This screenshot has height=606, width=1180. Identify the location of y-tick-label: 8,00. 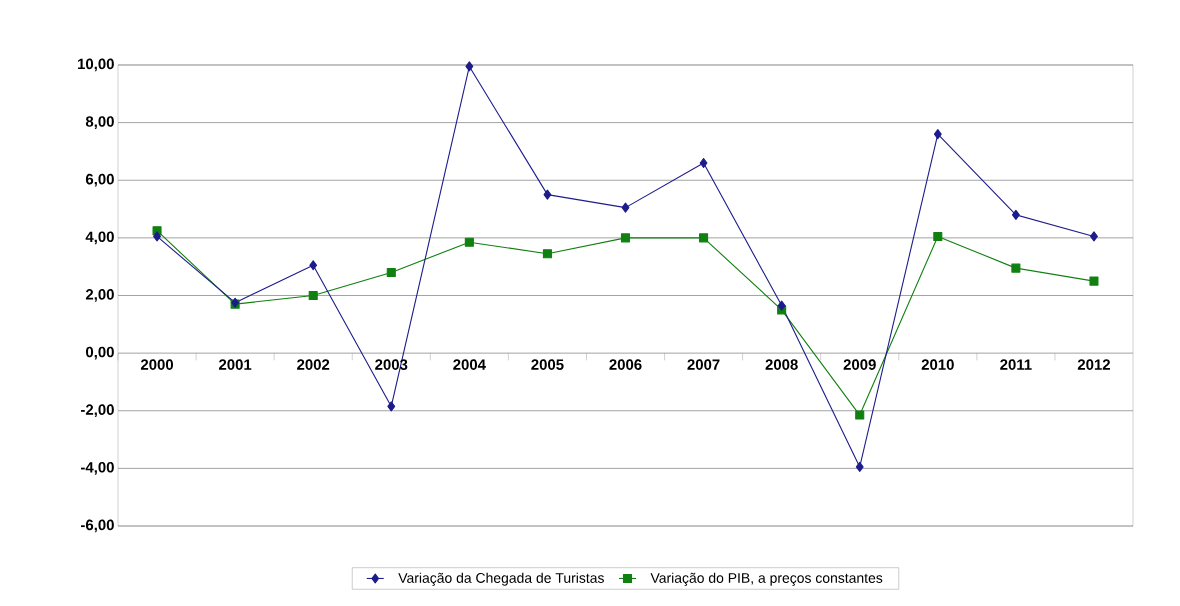
(99, 122).